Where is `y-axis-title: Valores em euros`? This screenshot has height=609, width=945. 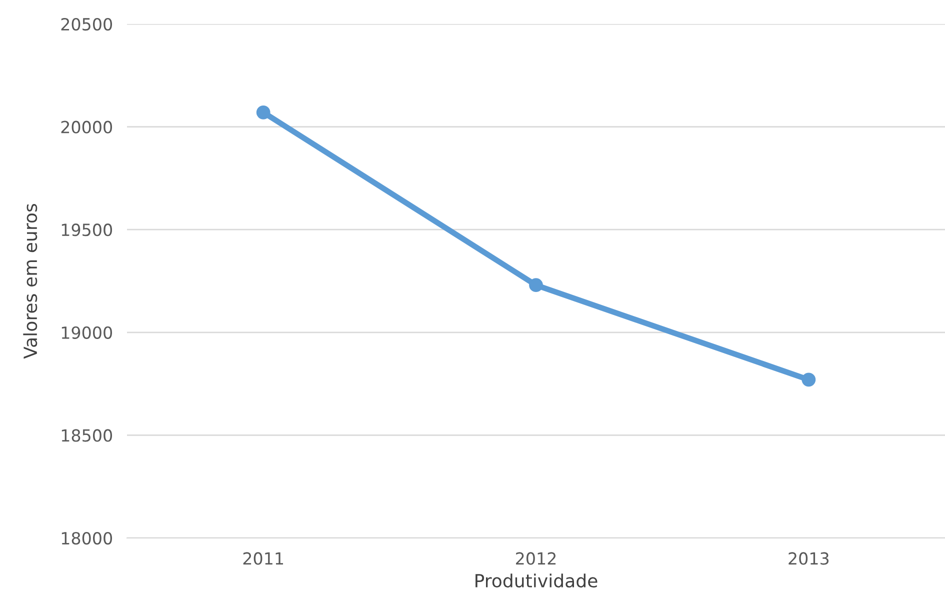 y-axis-title: Valores em euros is located at coordinates (30, 281).